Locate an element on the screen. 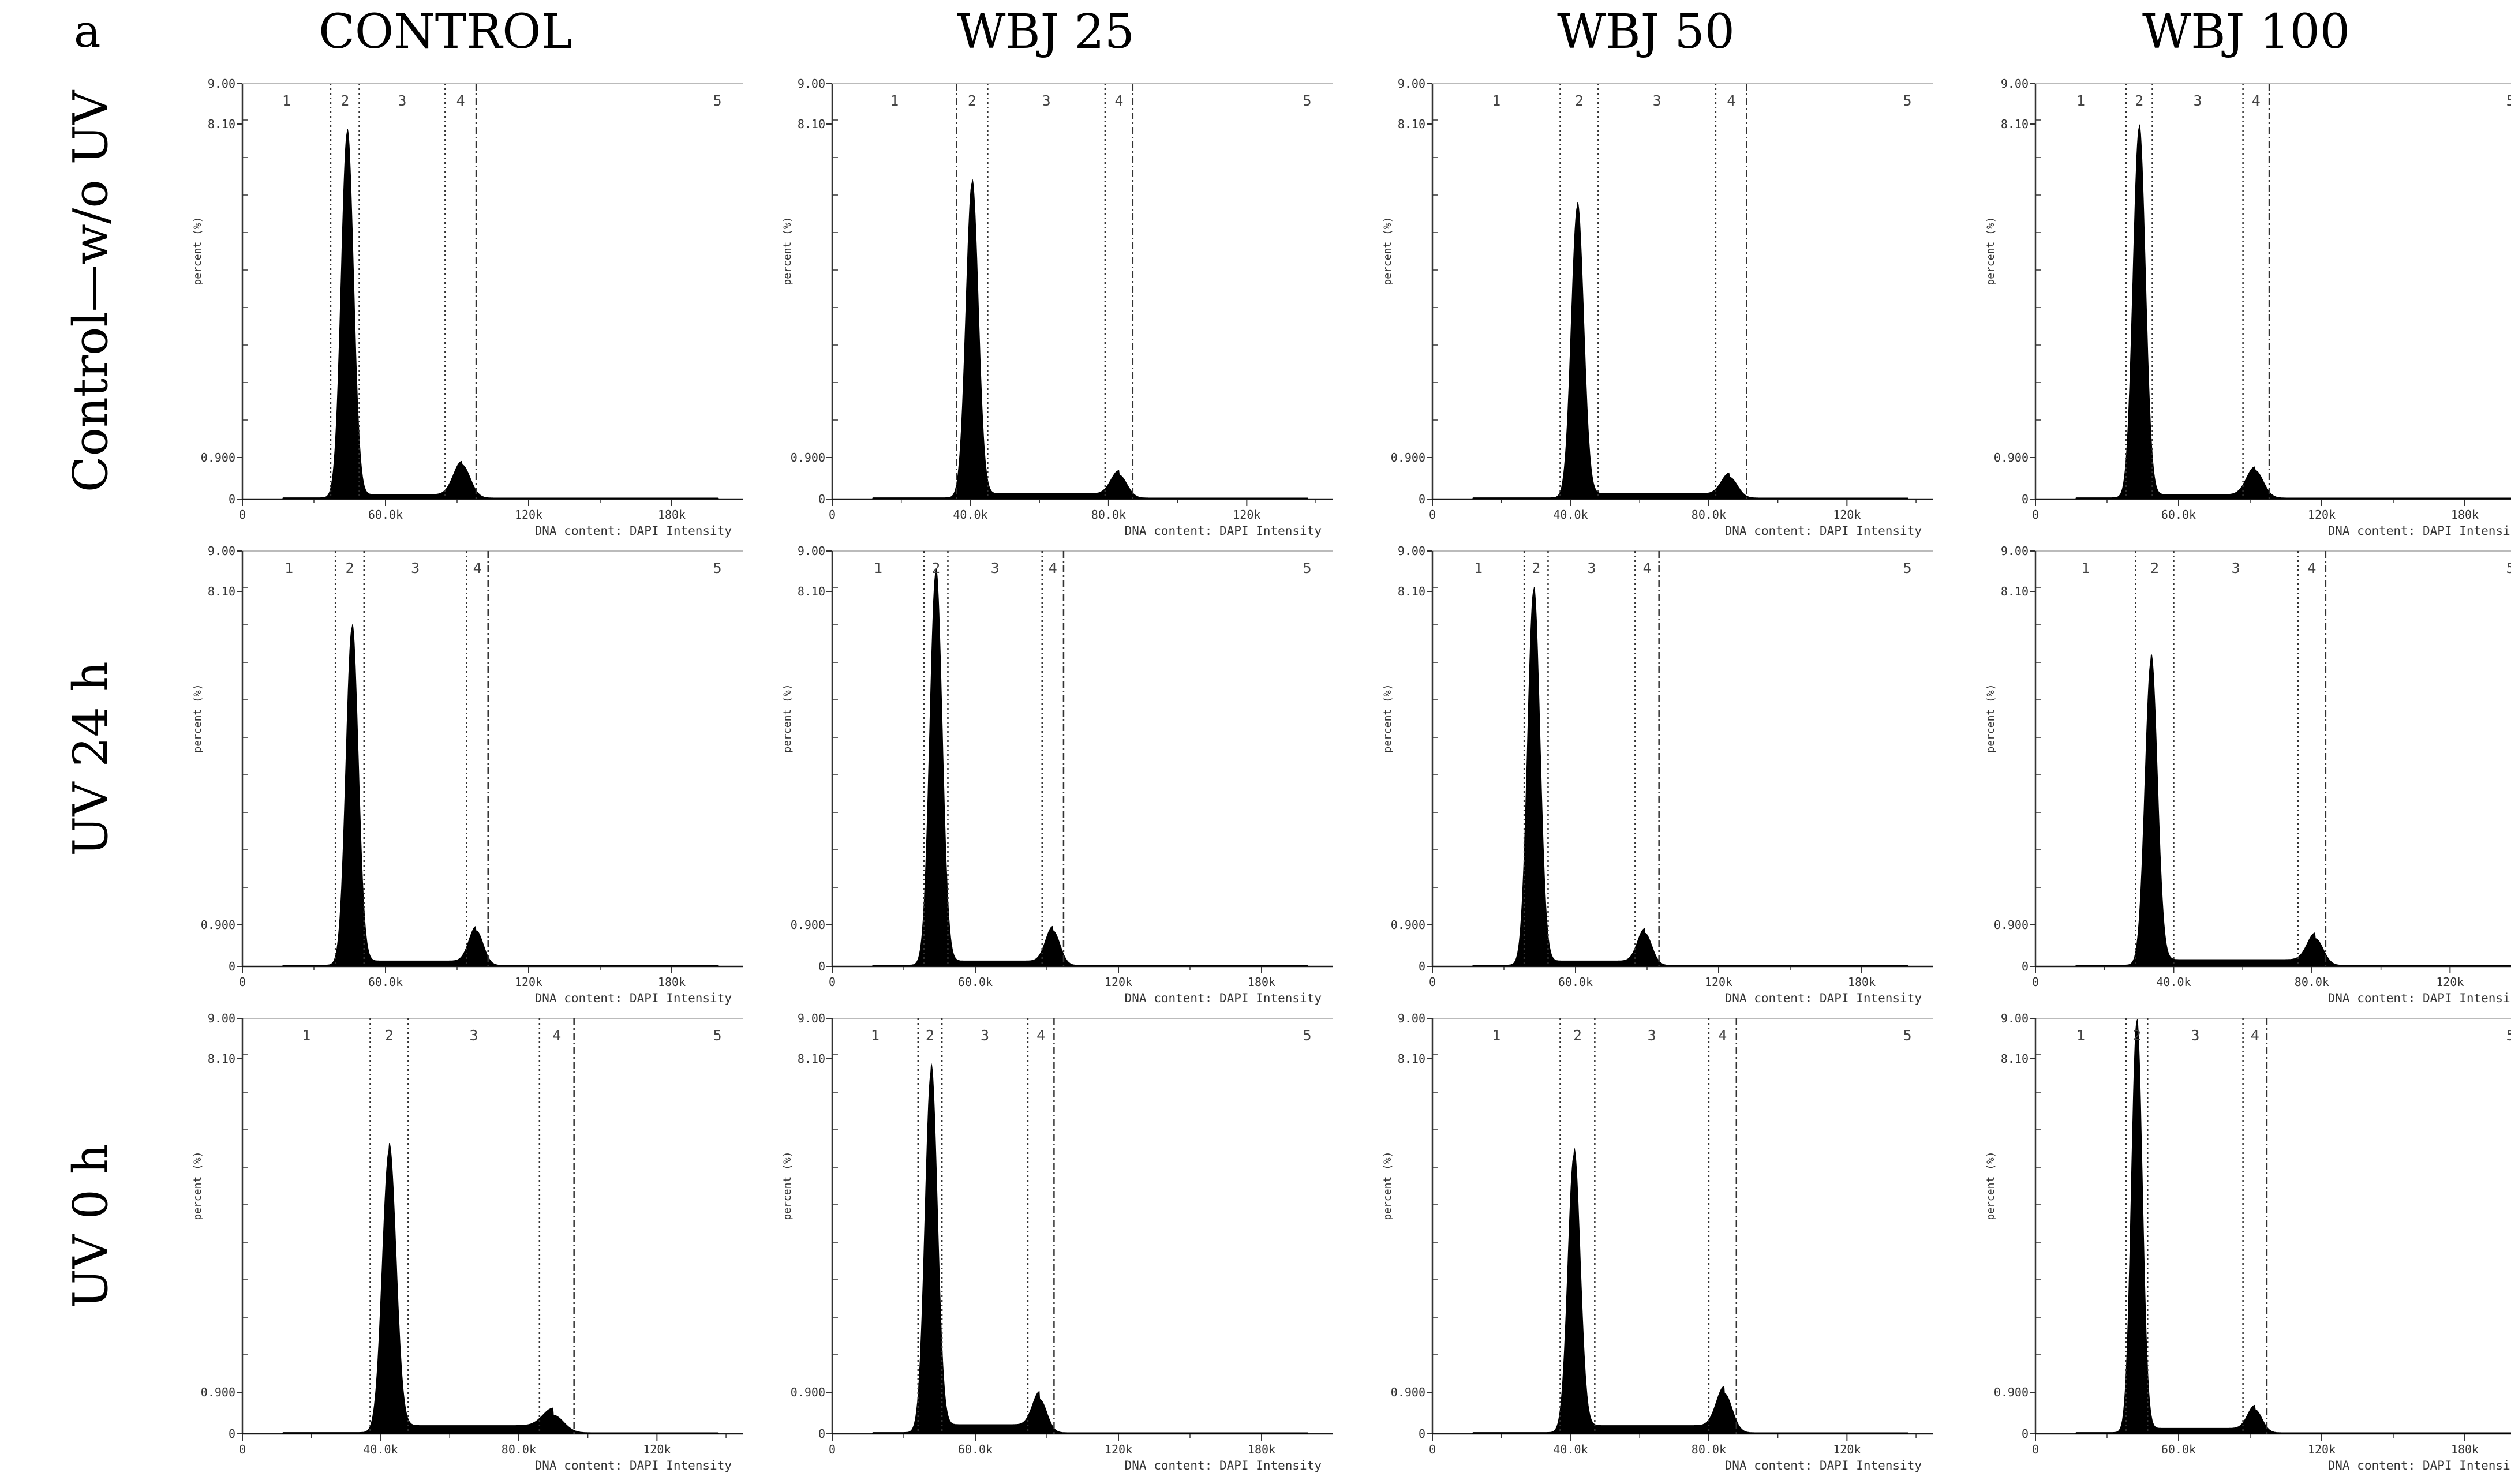  row-header-label: UV 0 h is located at coordinates (91, 1226).